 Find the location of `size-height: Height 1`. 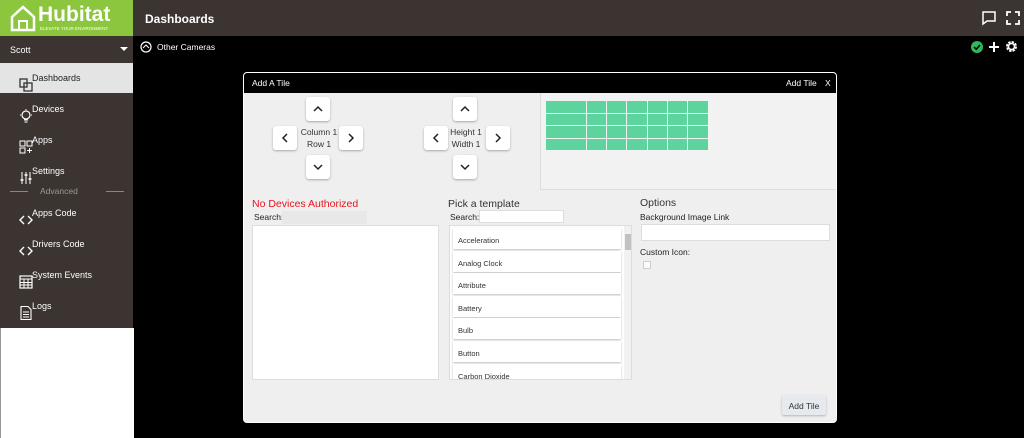

size-height: Height 1 is located at coordinates (466, 132).